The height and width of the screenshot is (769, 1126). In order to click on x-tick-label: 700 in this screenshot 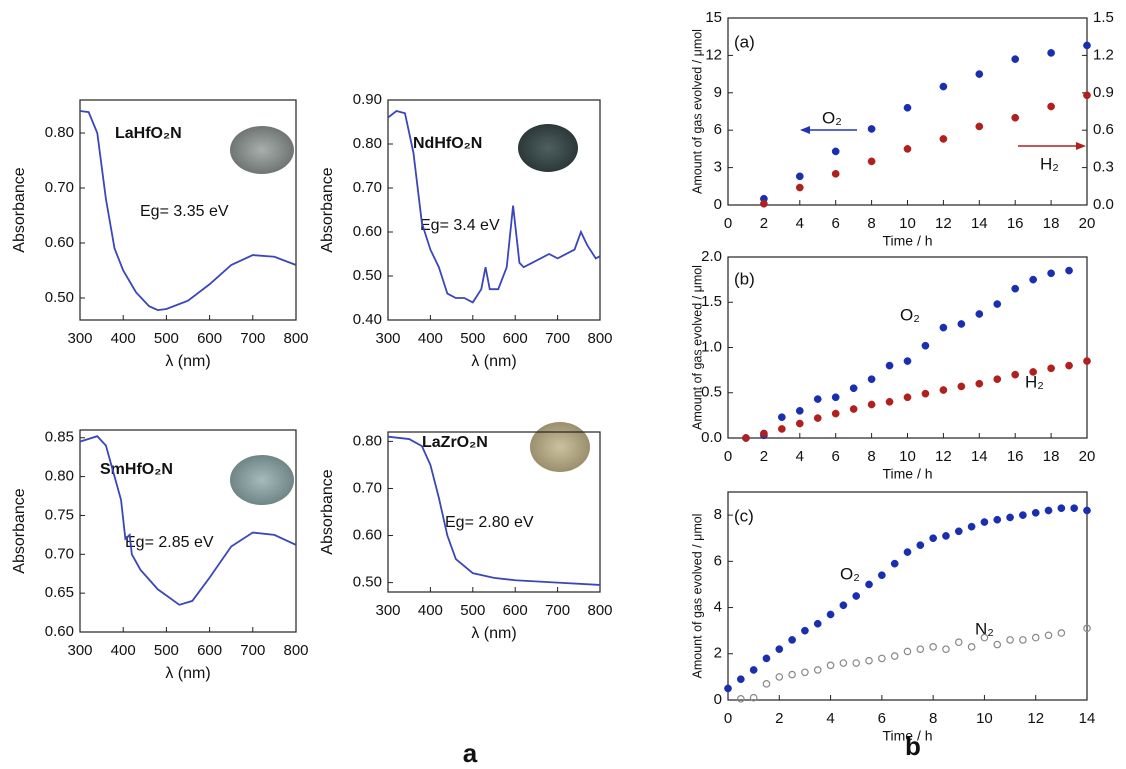, I will do `click(557, 610)`.